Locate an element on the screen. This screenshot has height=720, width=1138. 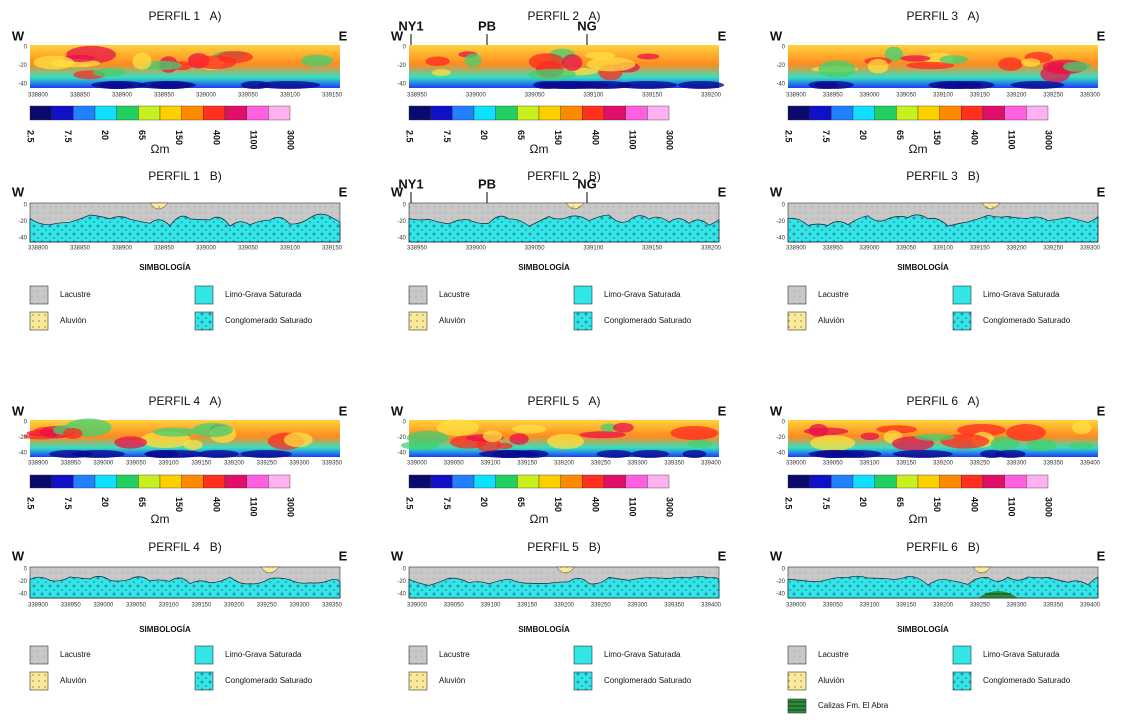
section-title: PERFIL 4 A) is located at coordinates (185, 401).